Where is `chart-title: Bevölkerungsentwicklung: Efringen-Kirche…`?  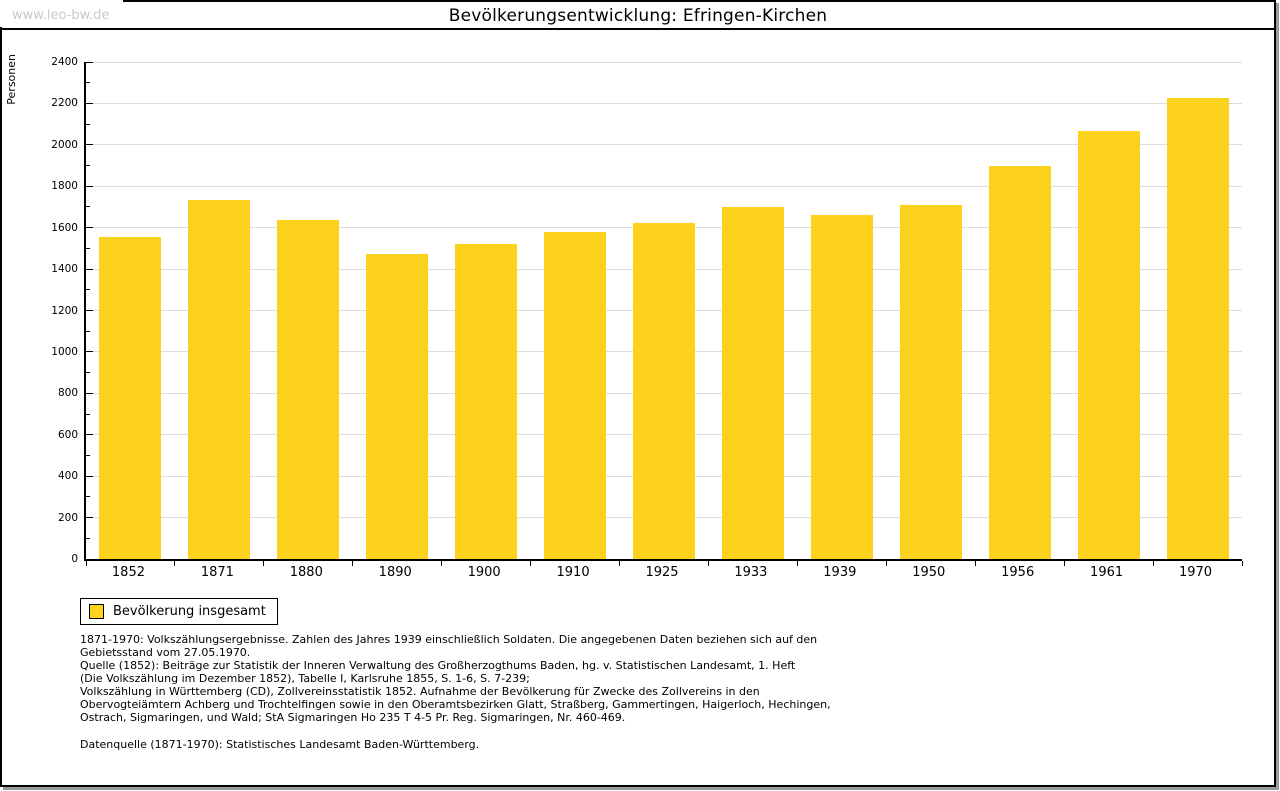
chart-title: Bevölkerungsentwicklung: Efringen-Kirche… is located at coordinates (638, 16).